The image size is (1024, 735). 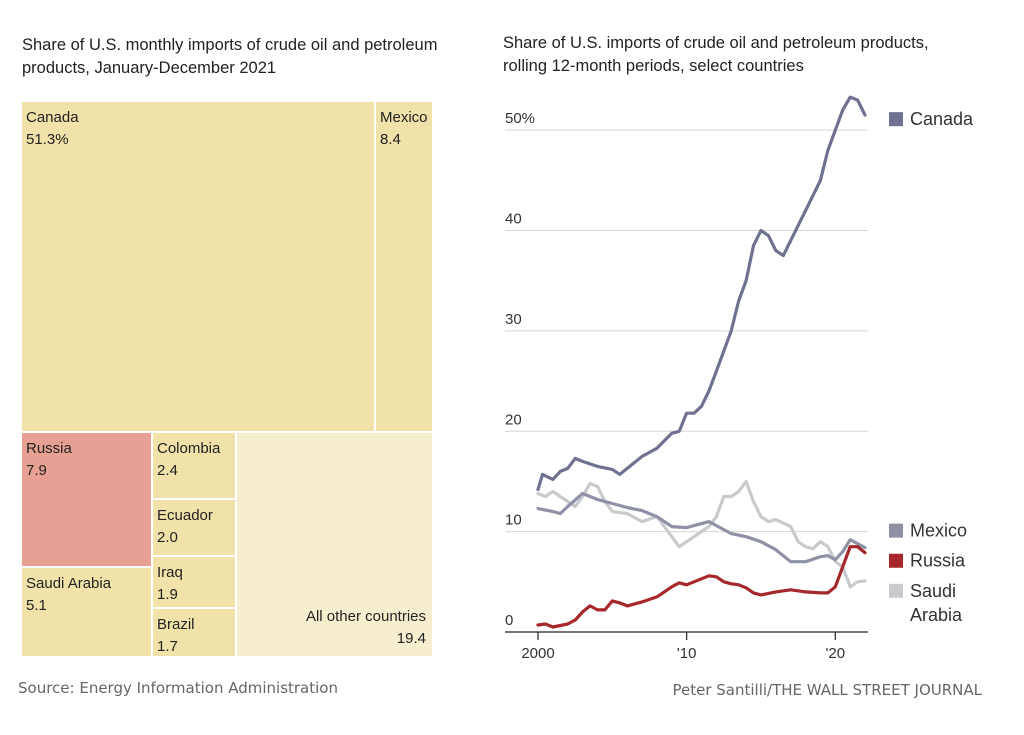 I want to click on legend-swatch-saudi-arabia, so click(x=896, y=590).